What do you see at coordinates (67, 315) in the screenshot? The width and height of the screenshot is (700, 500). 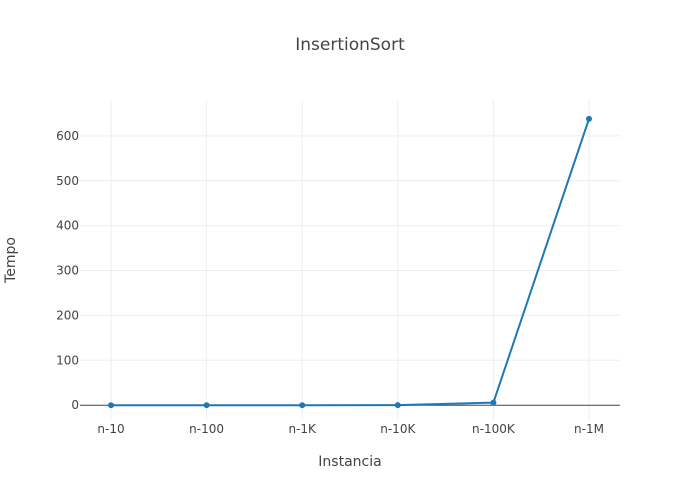 I see `y-tick-label: 200` at bounding box center [67, 315].